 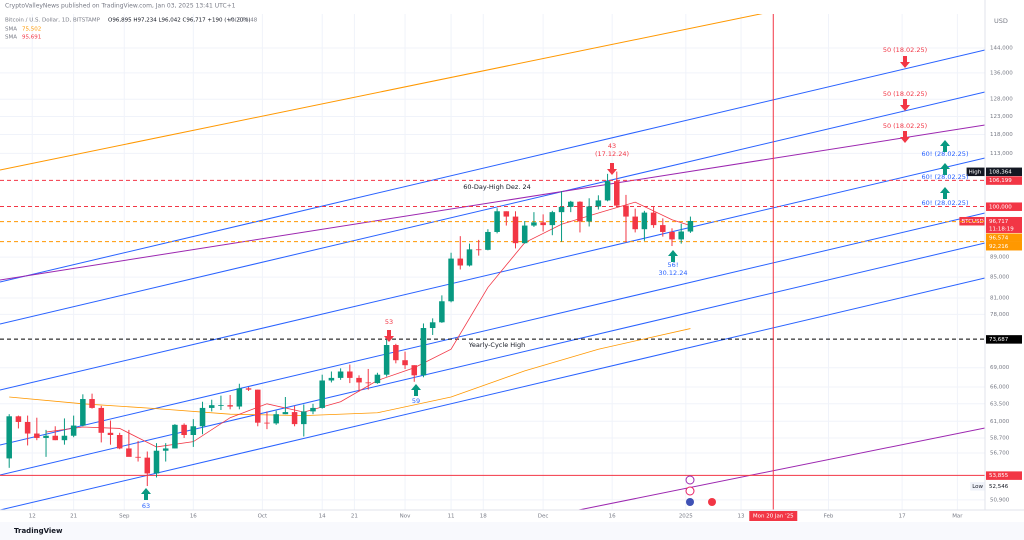 I want to click on price-label: 100,000, so click(x=1000, y=207).